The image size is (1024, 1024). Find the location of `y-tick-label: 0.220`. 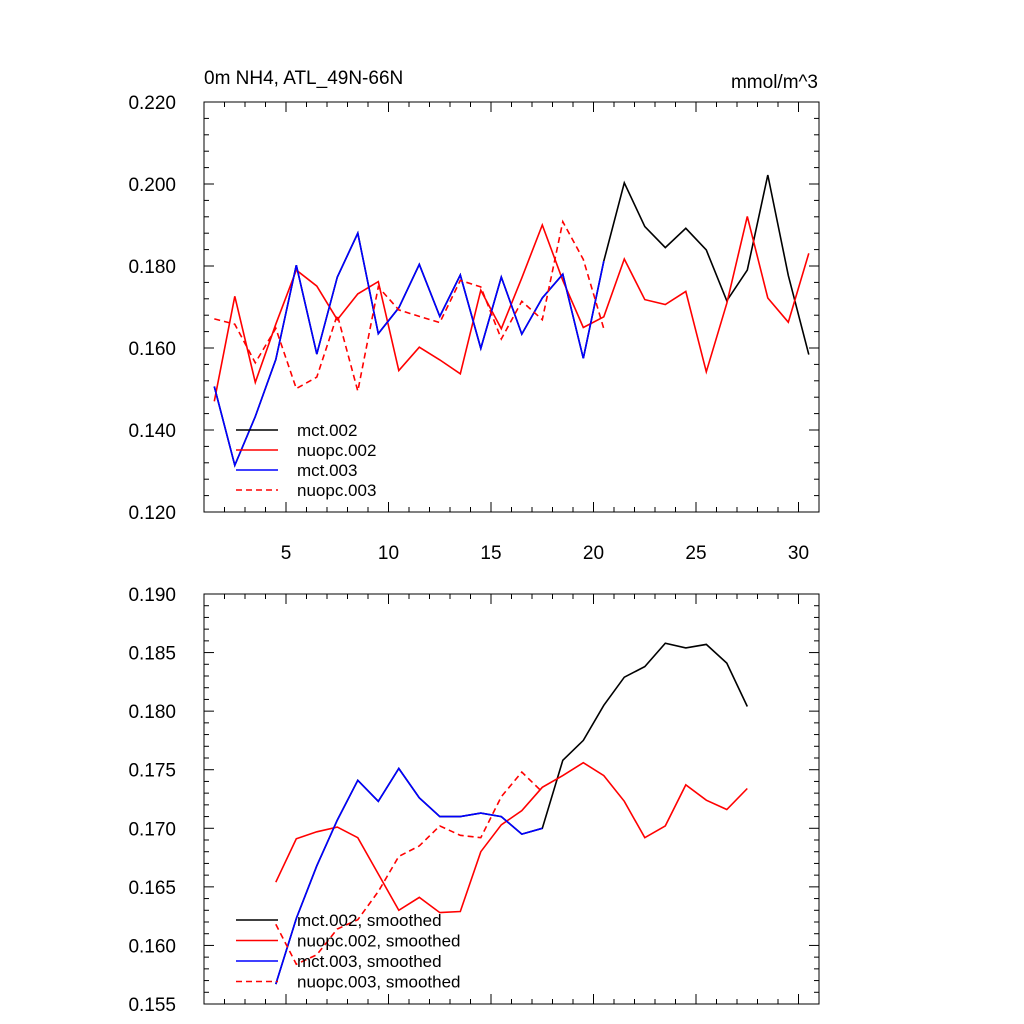

y-tick-label: 0.220 is located at coordinates (152, 103).